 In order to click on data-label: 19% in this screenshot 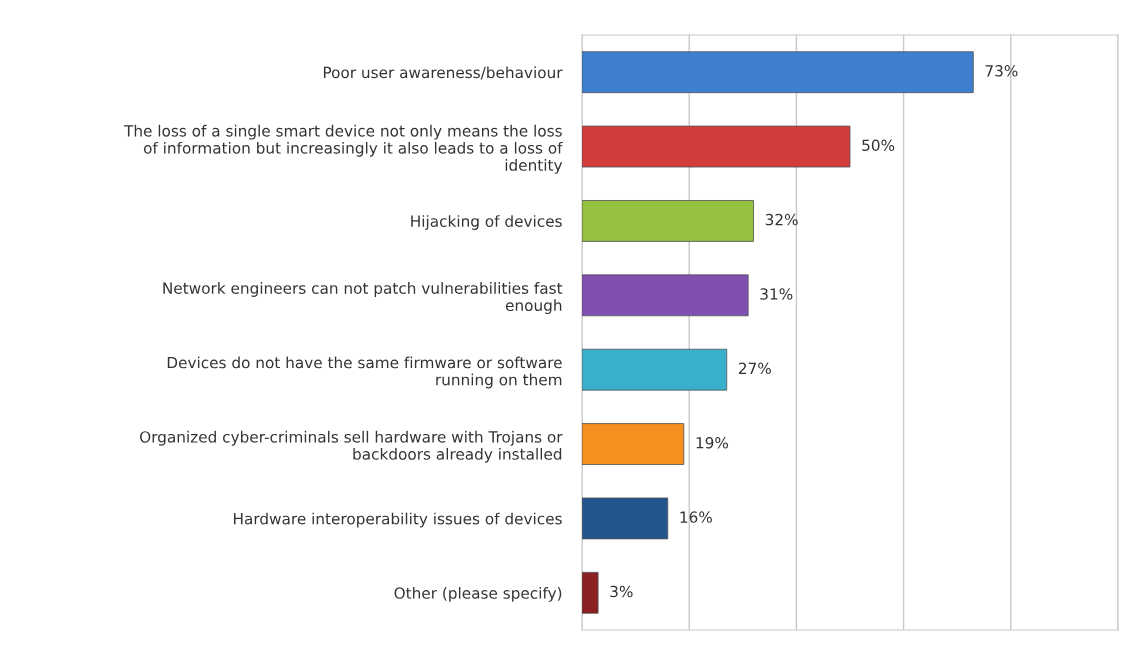, I will do `click(712, 442)`.